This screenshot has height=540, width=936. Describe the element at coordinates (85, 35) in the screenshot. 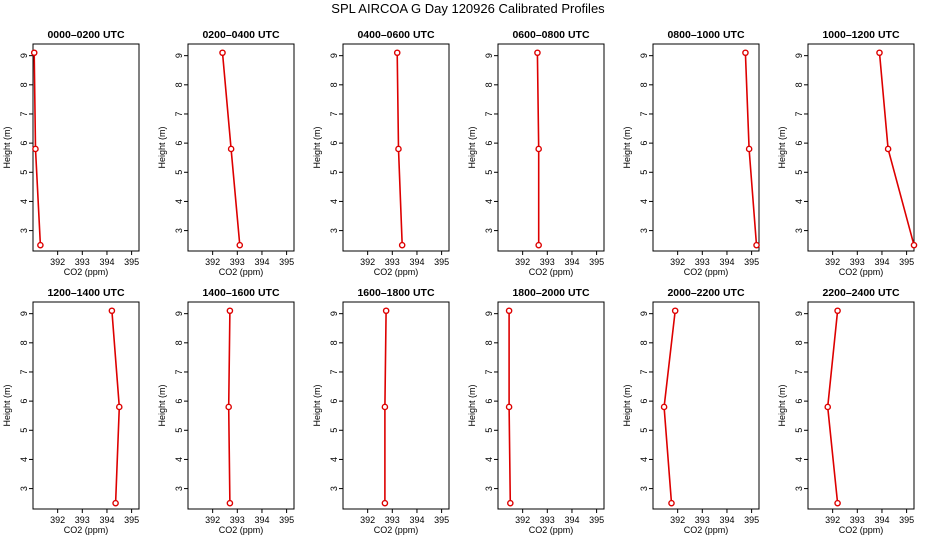

I see `panel-title: 0000–0200 UTC` at that location.